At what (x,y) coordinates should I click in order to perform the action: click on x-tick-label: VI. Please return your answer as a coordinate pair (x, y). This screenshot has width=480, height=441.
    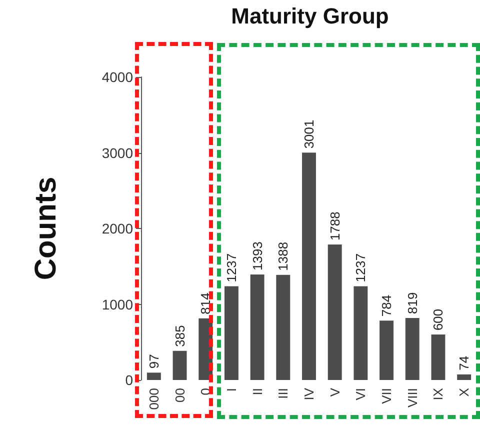
    Looking at the image, I should click on (360, 394).